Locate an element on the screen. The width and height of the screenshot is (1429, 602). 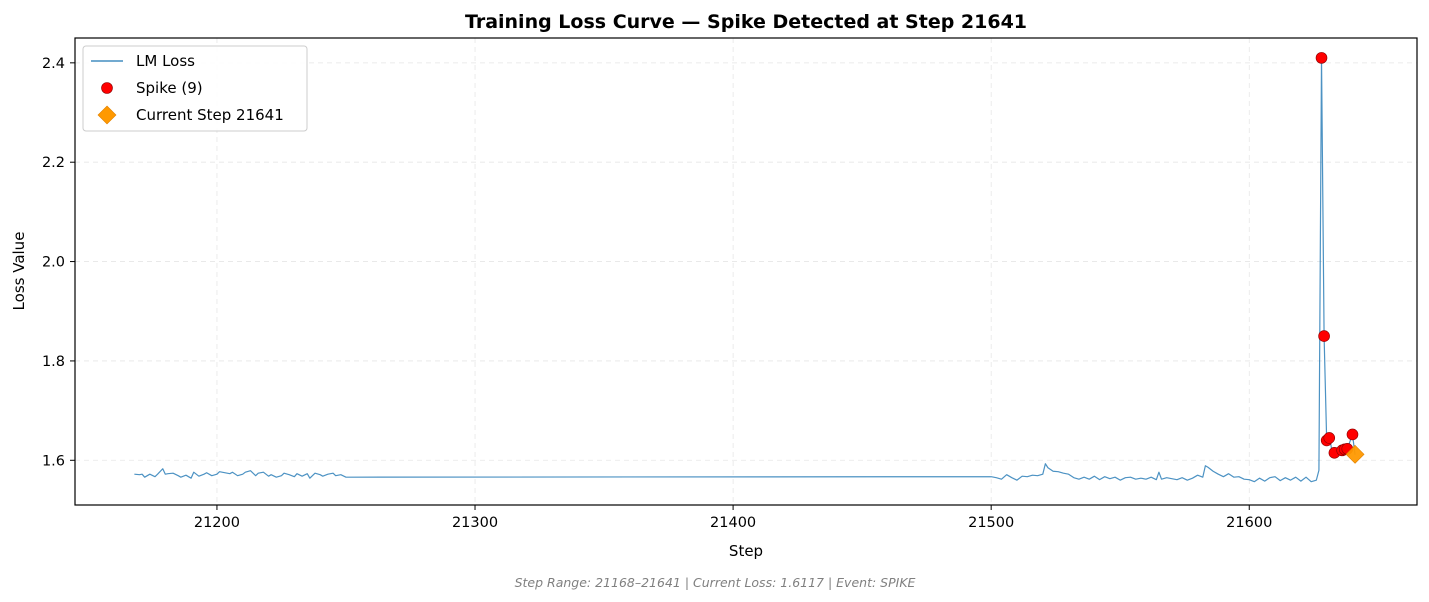
legend-label-current-step: Current Step 21641 is located at coordinates (210, 115).